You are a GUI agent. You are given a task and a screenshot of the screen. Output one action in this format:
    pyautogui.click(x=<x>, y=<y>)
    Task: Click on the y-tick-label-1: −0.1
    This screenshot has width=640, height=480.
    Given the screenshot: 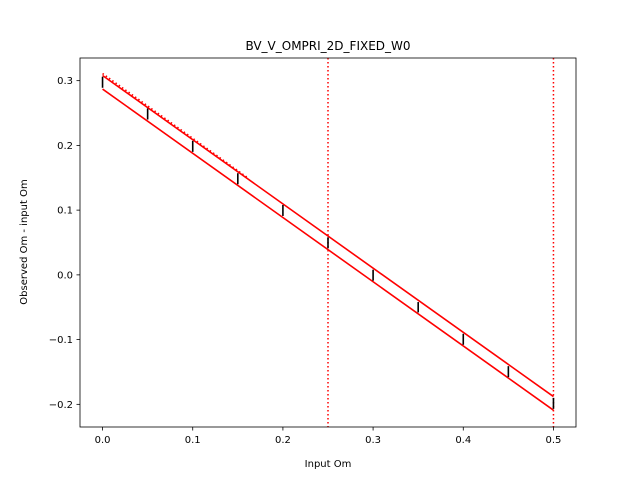 What is the action you would take?
    pyautogui.click(x=61, y=340)
    